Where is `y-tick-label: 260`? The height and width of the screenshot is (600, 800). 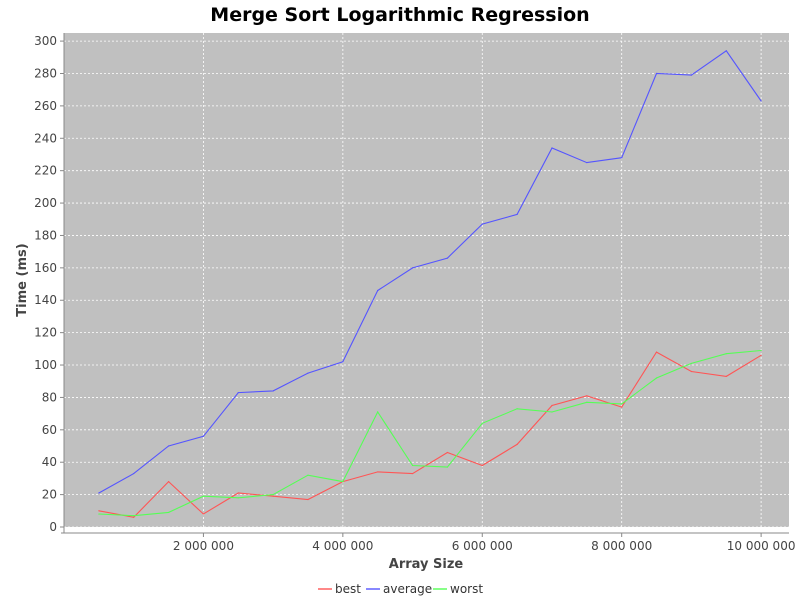 y-tick-label: 260 is located at coordinates (45, 106).